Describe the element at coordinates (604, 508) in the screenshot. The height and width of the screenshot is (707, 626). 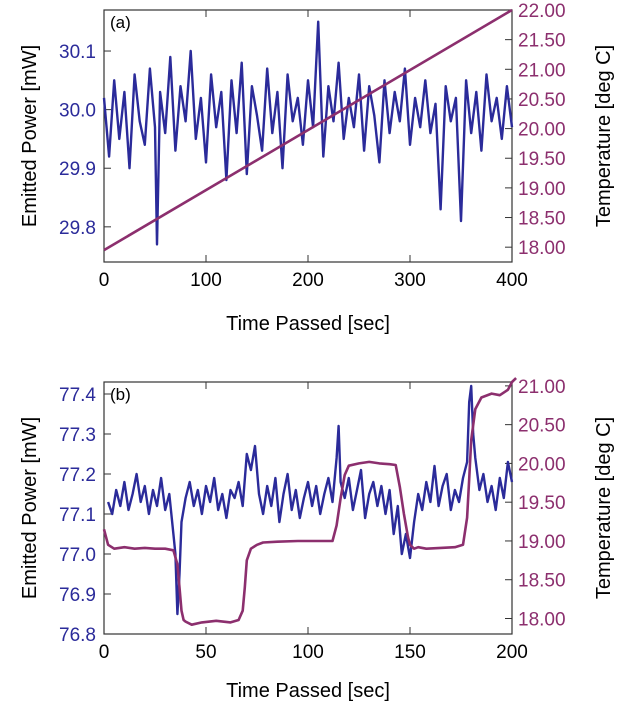
I see `y-axis-label-right-b: Temperature [deg C]` at that location.